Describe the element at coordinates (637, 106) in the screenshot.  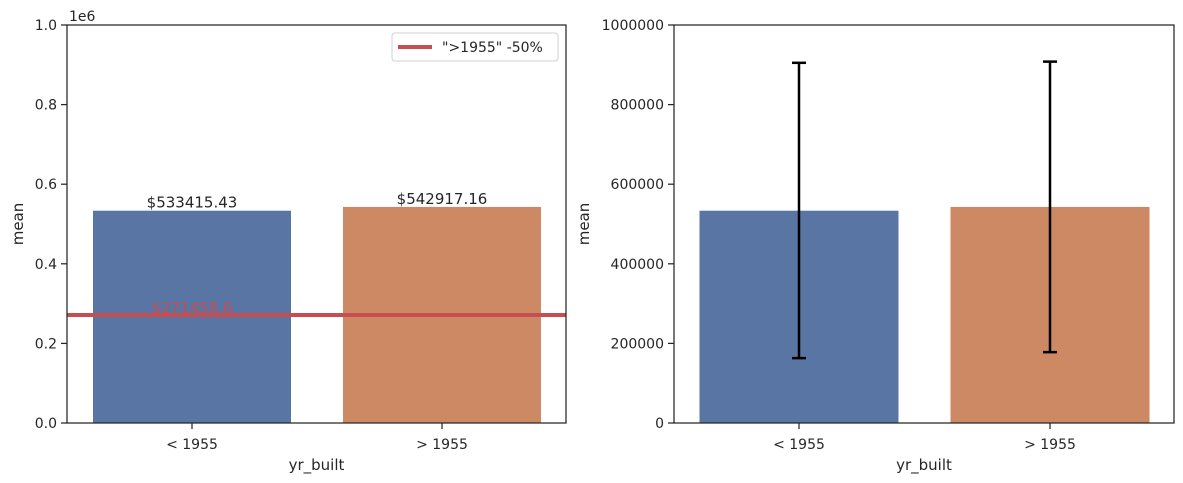
I see `y-tick-label: 800000` at that location.